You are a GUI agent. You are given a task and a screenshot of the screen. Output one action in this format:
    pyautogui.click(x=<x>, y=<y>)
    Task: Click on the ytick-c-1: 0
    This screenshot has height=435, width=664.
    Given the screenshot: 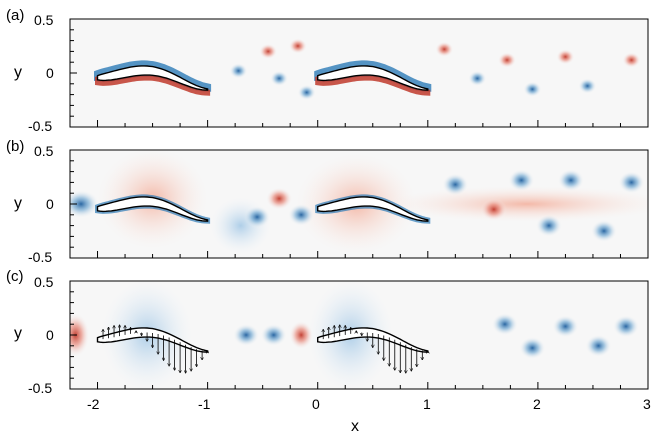 What is the action you would take?
    pyautogui.click(x=50, y=335)
    